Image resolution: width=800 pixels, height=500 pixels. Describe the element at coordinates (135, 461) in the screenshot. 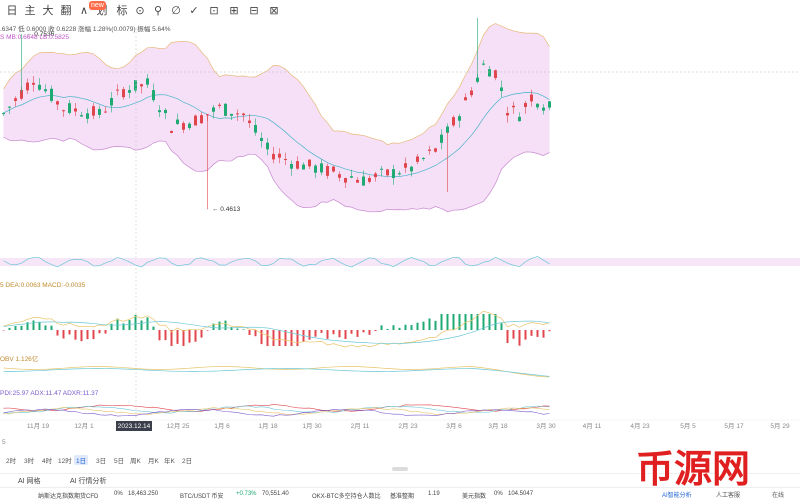

I see `period-7: 周K` at that location.